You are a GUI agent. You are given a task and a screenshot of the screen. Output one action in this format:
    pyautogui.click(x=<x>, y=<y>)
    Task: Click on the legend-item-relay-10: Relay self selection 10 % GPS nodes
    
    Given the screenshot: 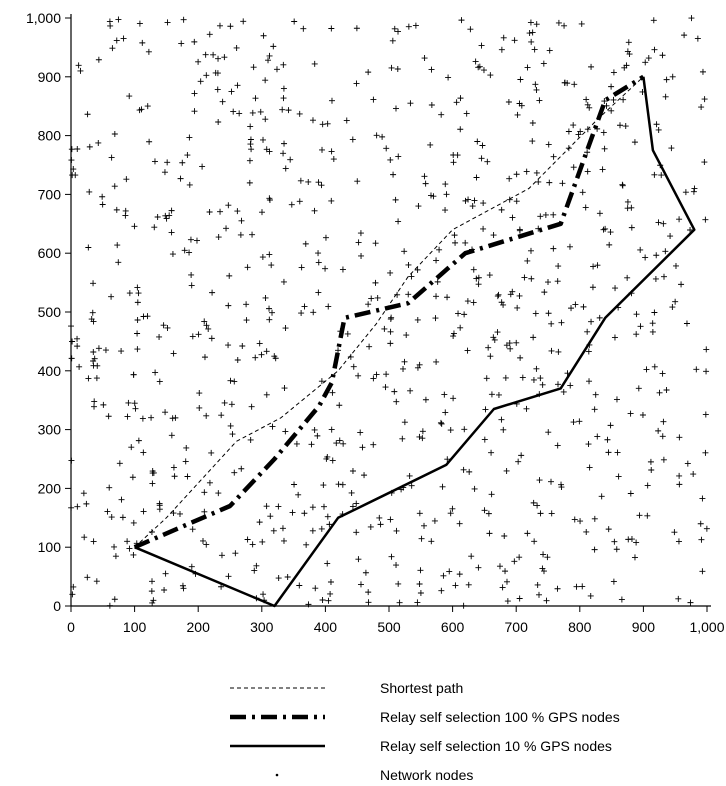 What is the action you would take?
    pyautogui.click(x=421, y=746)
    